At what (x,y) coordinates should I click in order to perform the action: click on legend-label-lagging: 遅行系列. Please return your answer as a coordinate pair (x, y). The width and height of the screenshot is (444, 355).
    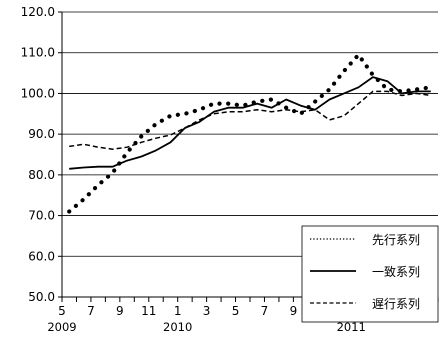
    Looking at the image, I should click on (396, 304).